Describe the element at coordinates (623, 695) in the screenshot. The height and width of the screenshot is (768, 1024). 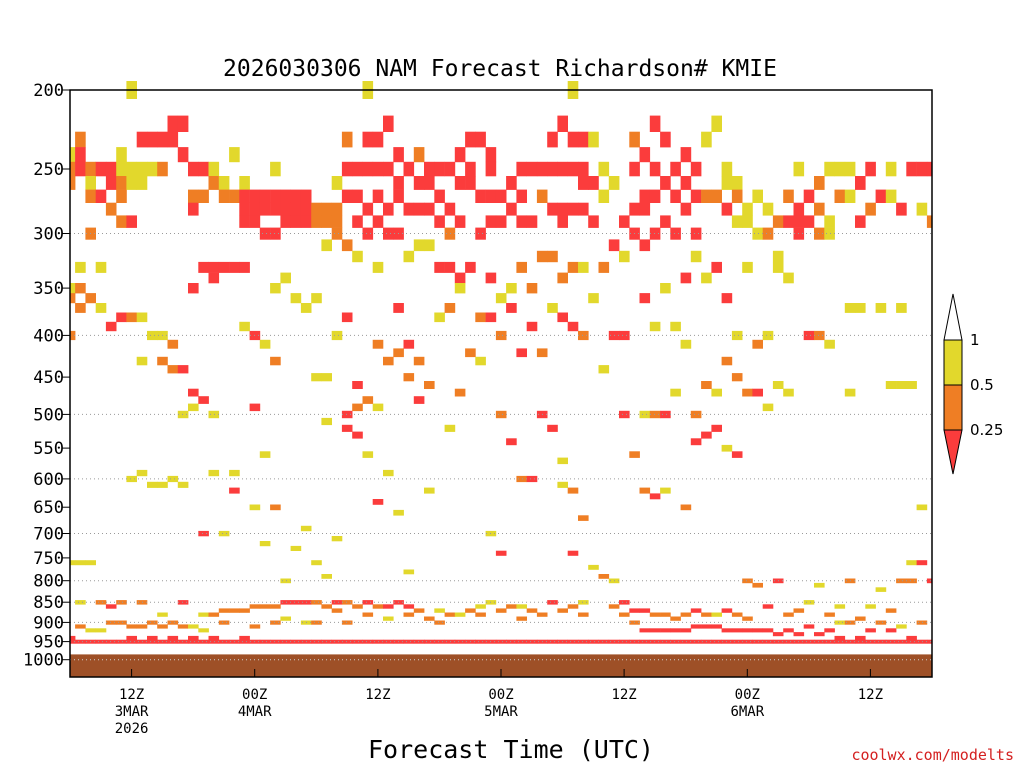
I see `x-tick-label-60-0: 12Z` at that location.